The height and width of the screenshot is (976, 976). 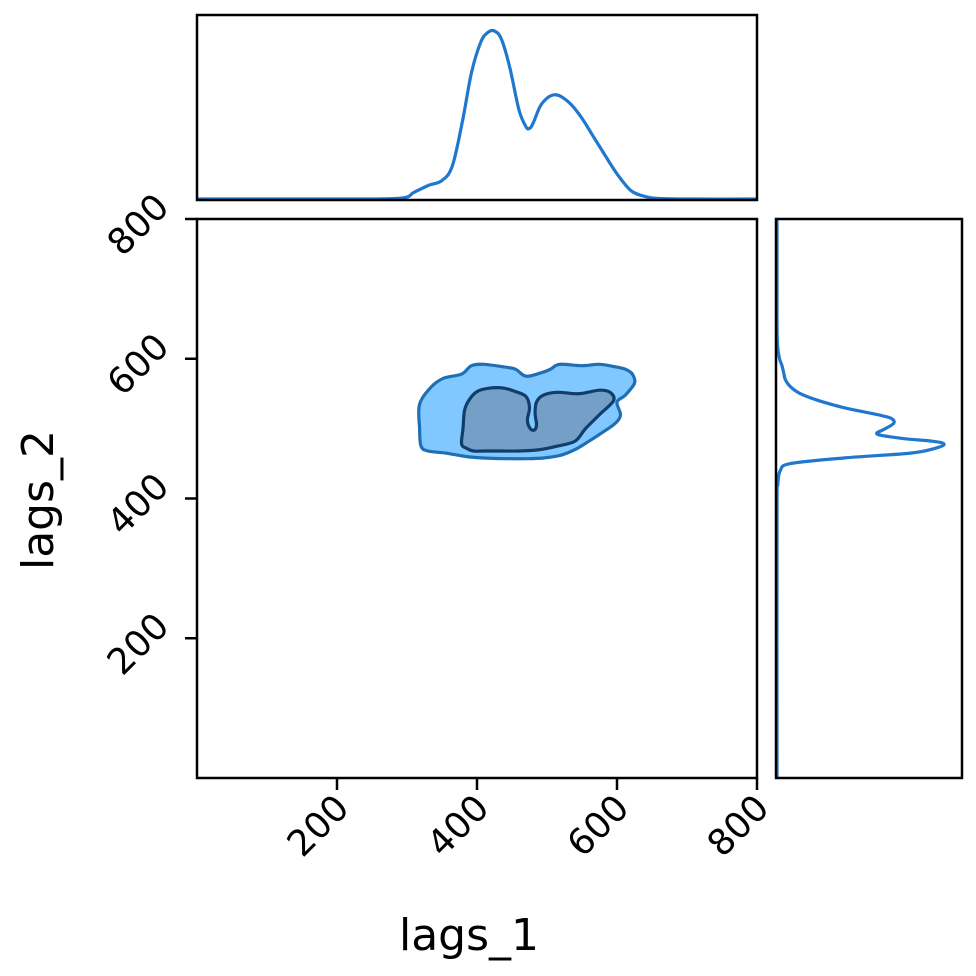 What do you see at coordinates (739, 826) in the screenshot?
I see `x-tick-label: 800` at bounding box center [739, 826].